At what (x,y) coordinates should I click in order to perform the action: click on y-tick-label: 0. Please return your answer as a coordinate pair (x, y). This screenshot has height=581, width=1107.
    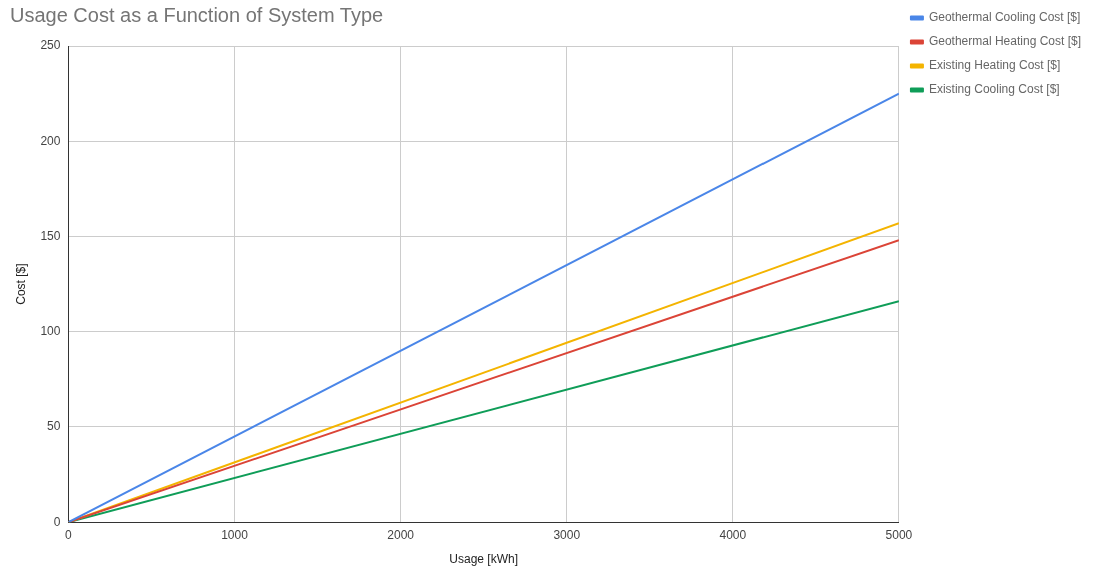
    Looking at the image, I should click on (57, 521).